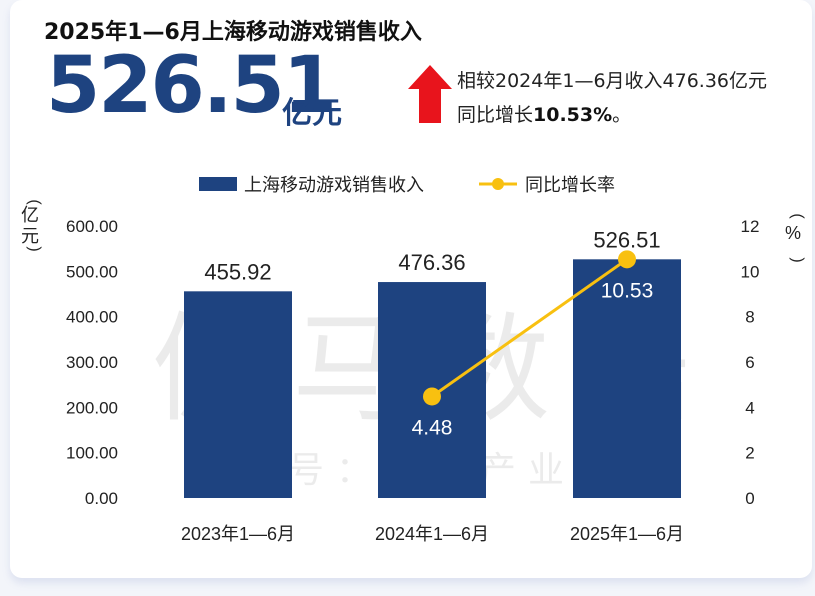 The image size is (815, 596). What do you see at coordinates (797, 216) in the screenshot?
I see `y-axis-right-paren-open: (` at bounding box center [797, 216].